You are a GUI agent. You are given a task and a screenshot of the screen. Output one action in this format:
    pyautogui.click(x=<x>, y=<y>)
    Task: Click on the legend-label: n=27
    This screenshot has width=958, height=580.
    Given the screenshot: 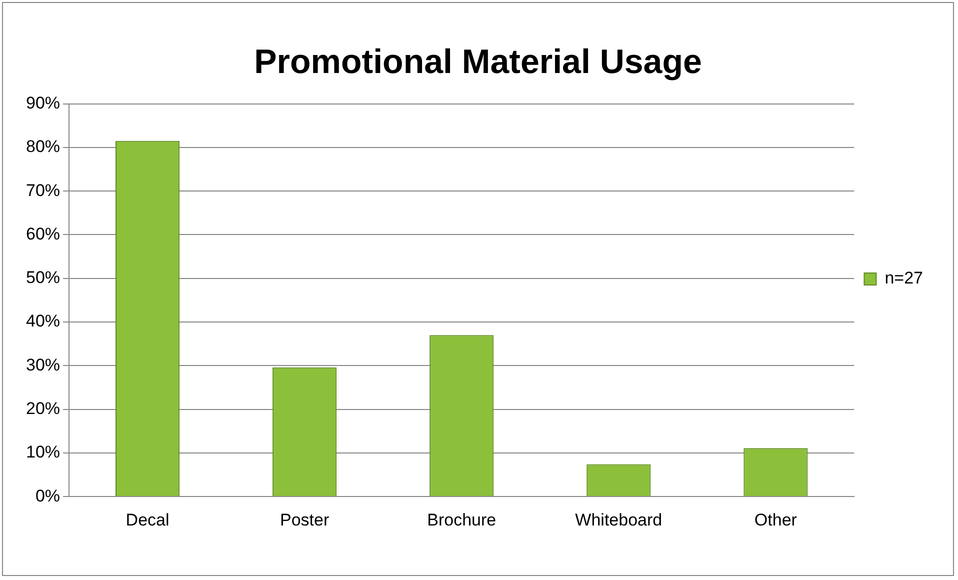 What is the action you would take?
    pyautogui.click(x=904, y=278)
    